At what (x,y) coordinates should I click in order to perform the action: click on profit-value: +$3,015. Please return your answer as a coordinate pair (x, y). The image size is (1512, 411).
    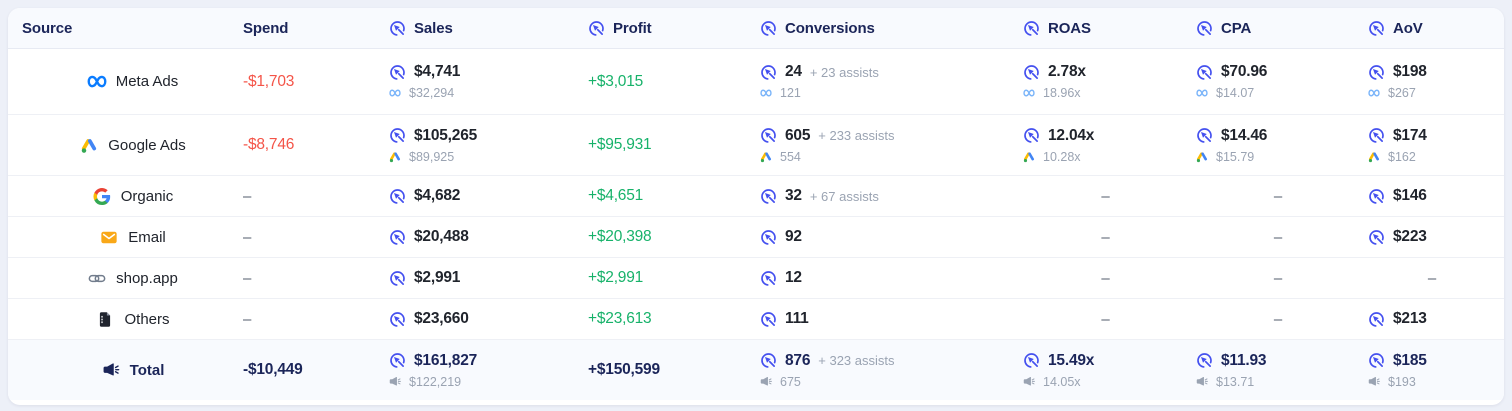
    Looking at the image, I should click on (616, 81).